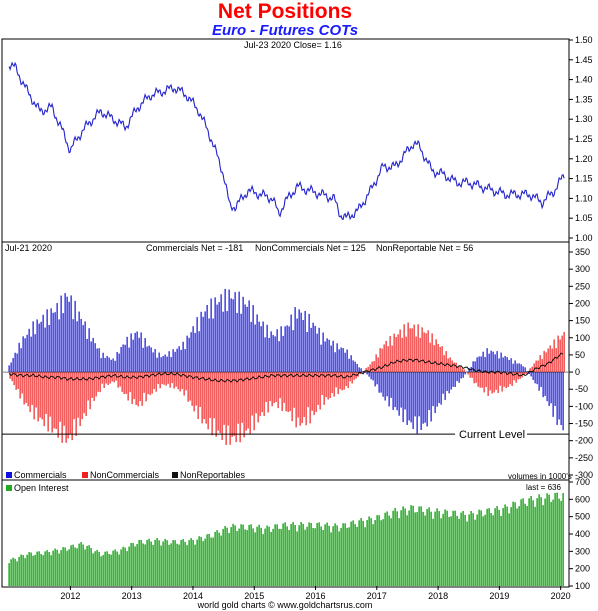 The width and height of the screenshot is (598, 611). Describe the element at coordinates (584, 458) in the screenshot. I see `net-axis-tick-label: -250` at that location.